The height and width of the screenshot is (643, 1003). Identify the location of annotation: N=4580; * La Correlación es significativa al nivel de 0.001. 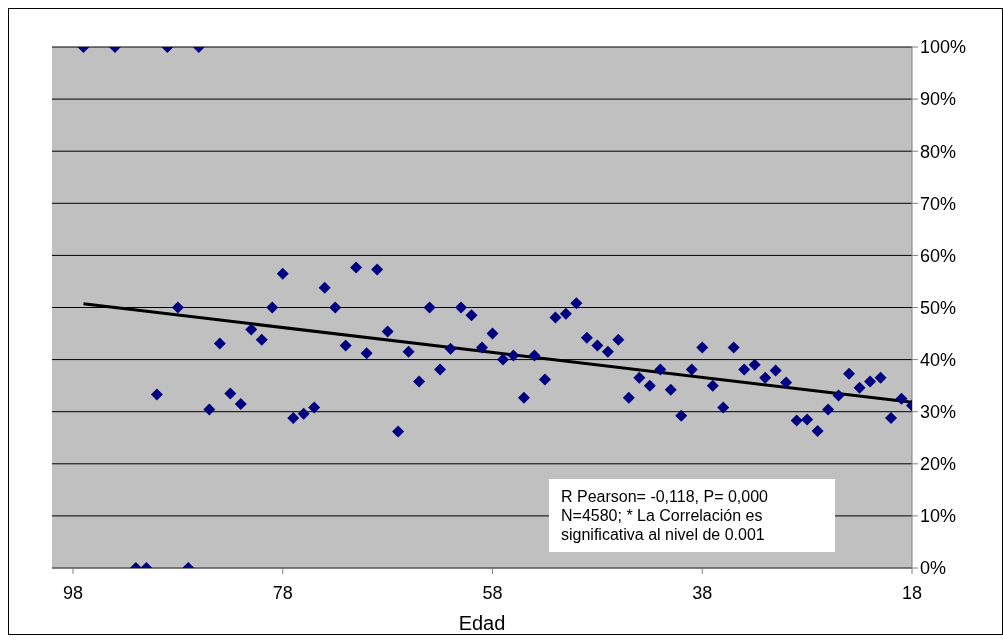
(663, 525).